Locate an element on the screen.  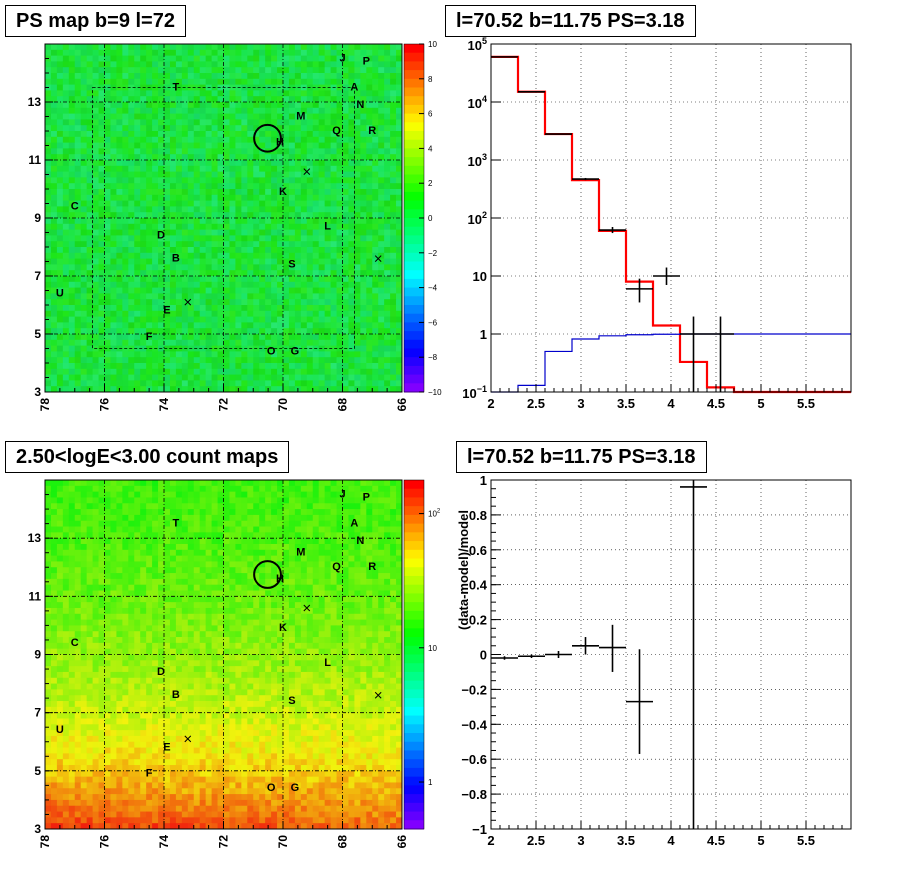
x-tick-label: 4.5 is located at coordinates (716, 403).